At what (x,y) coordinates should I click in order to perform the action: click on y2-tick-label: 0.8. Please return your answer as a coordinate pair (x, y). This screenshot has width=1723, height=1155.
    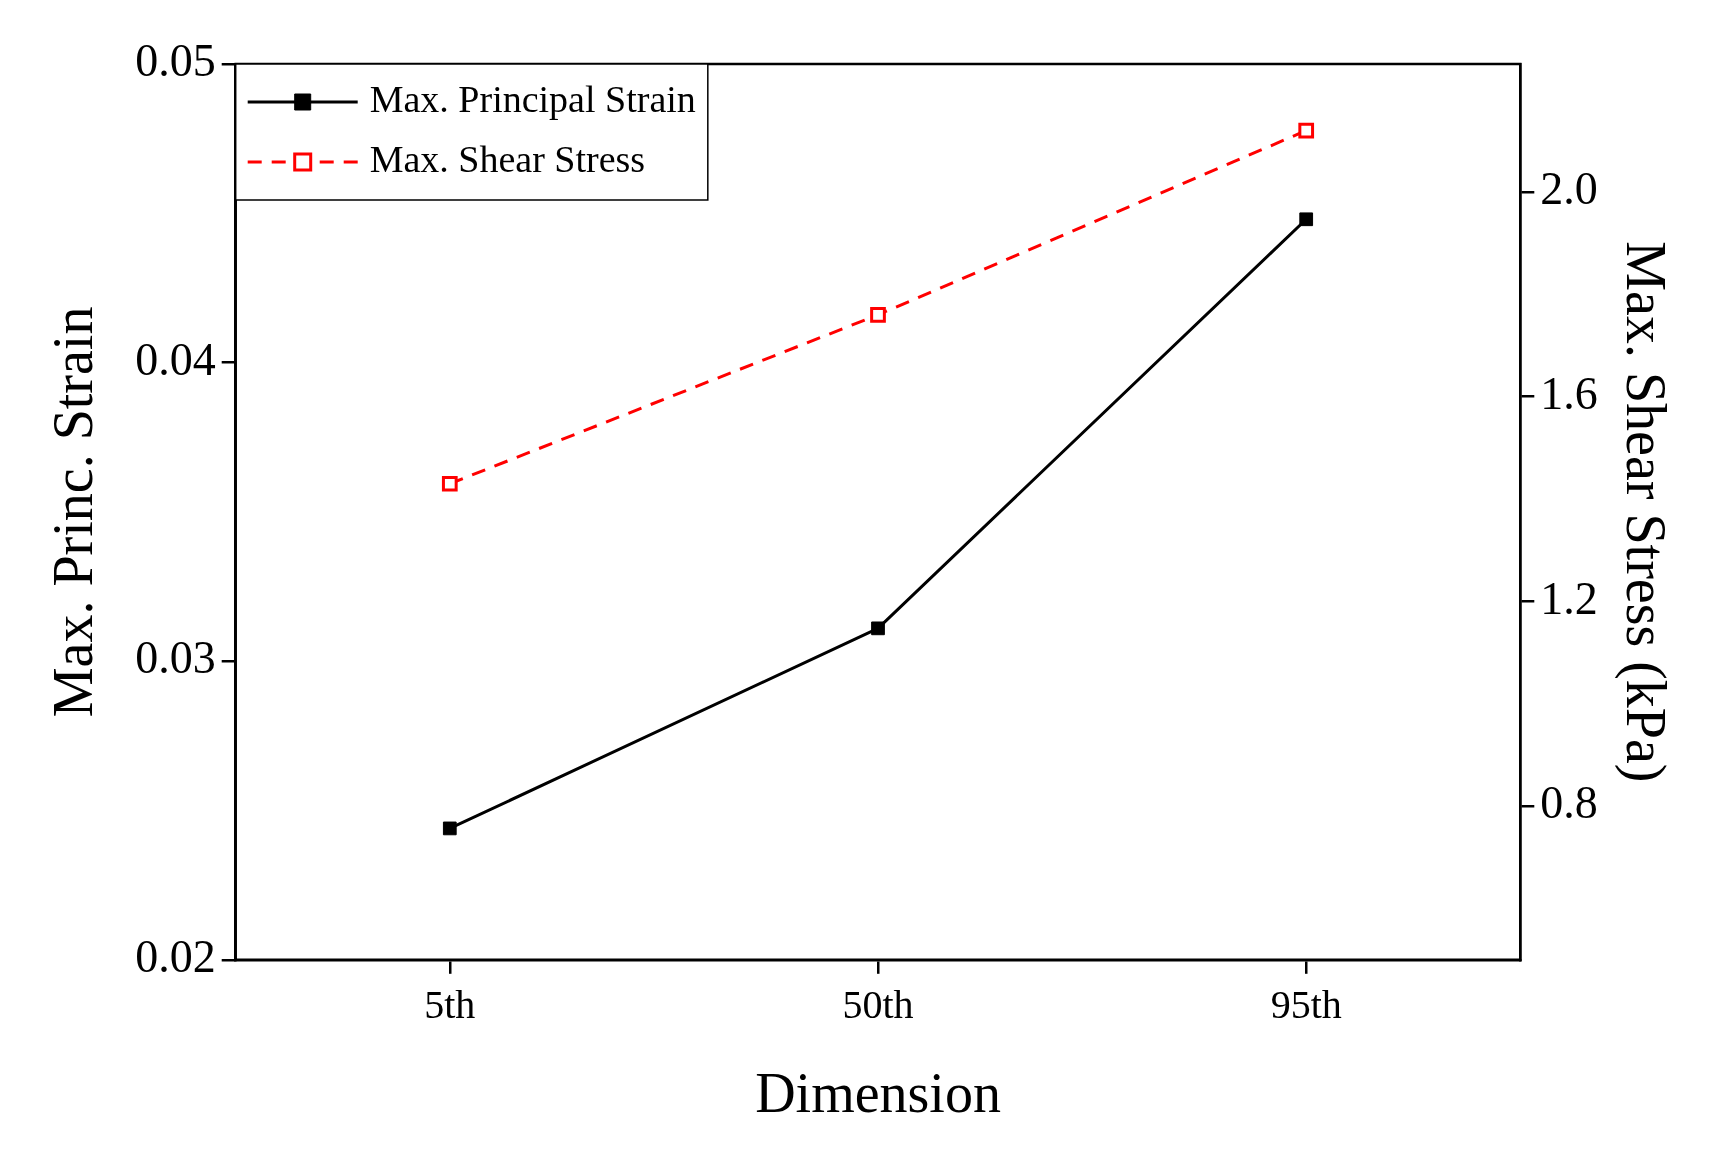
    Looking at the image, I should click on (1569, 803).